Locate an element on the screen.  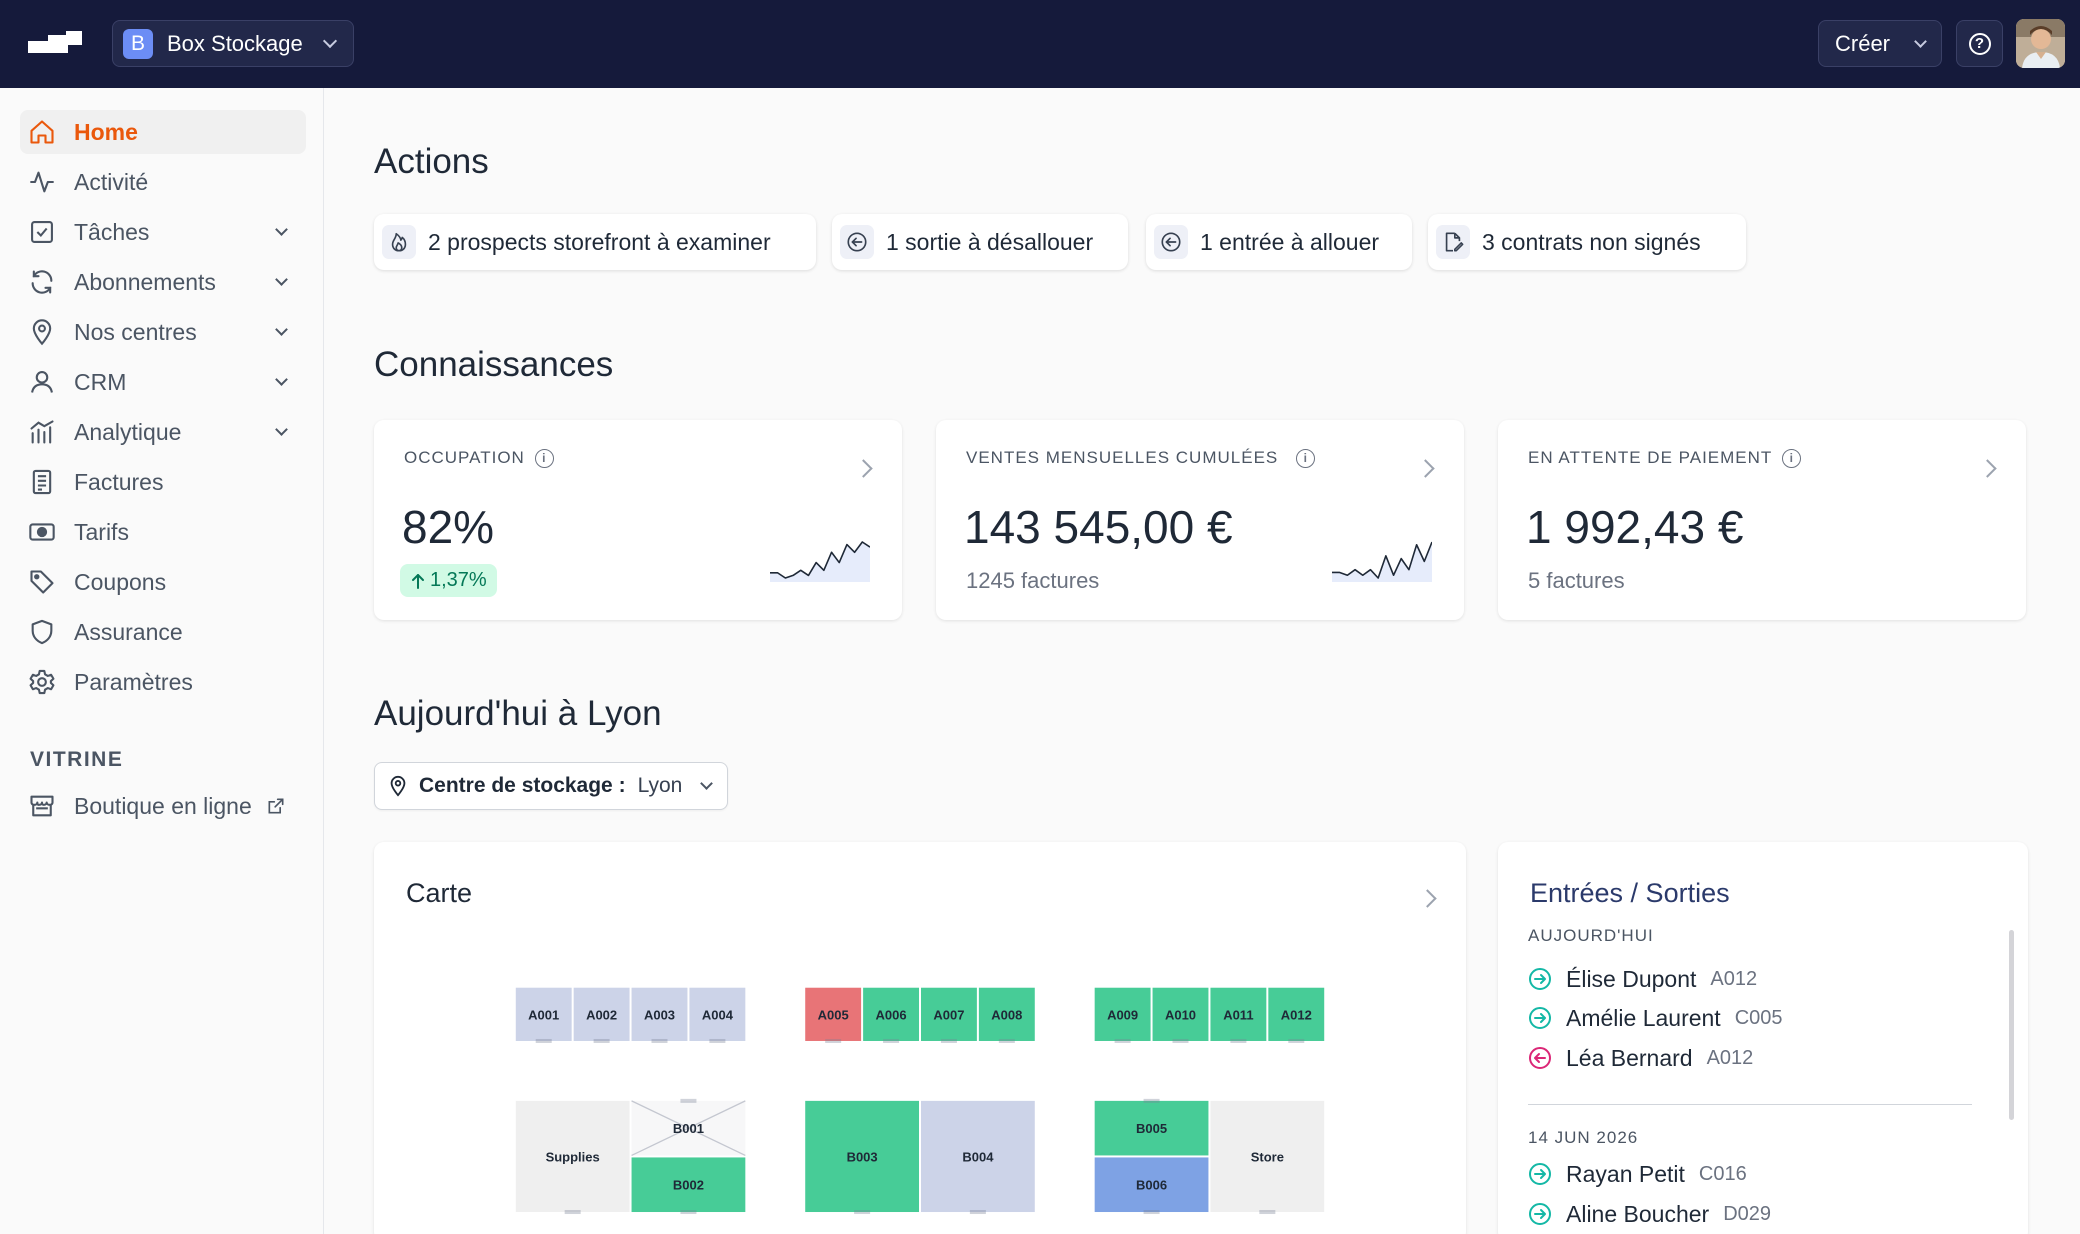
sidebar-item-centers: Nos centres is located at coordinates (163, 332).